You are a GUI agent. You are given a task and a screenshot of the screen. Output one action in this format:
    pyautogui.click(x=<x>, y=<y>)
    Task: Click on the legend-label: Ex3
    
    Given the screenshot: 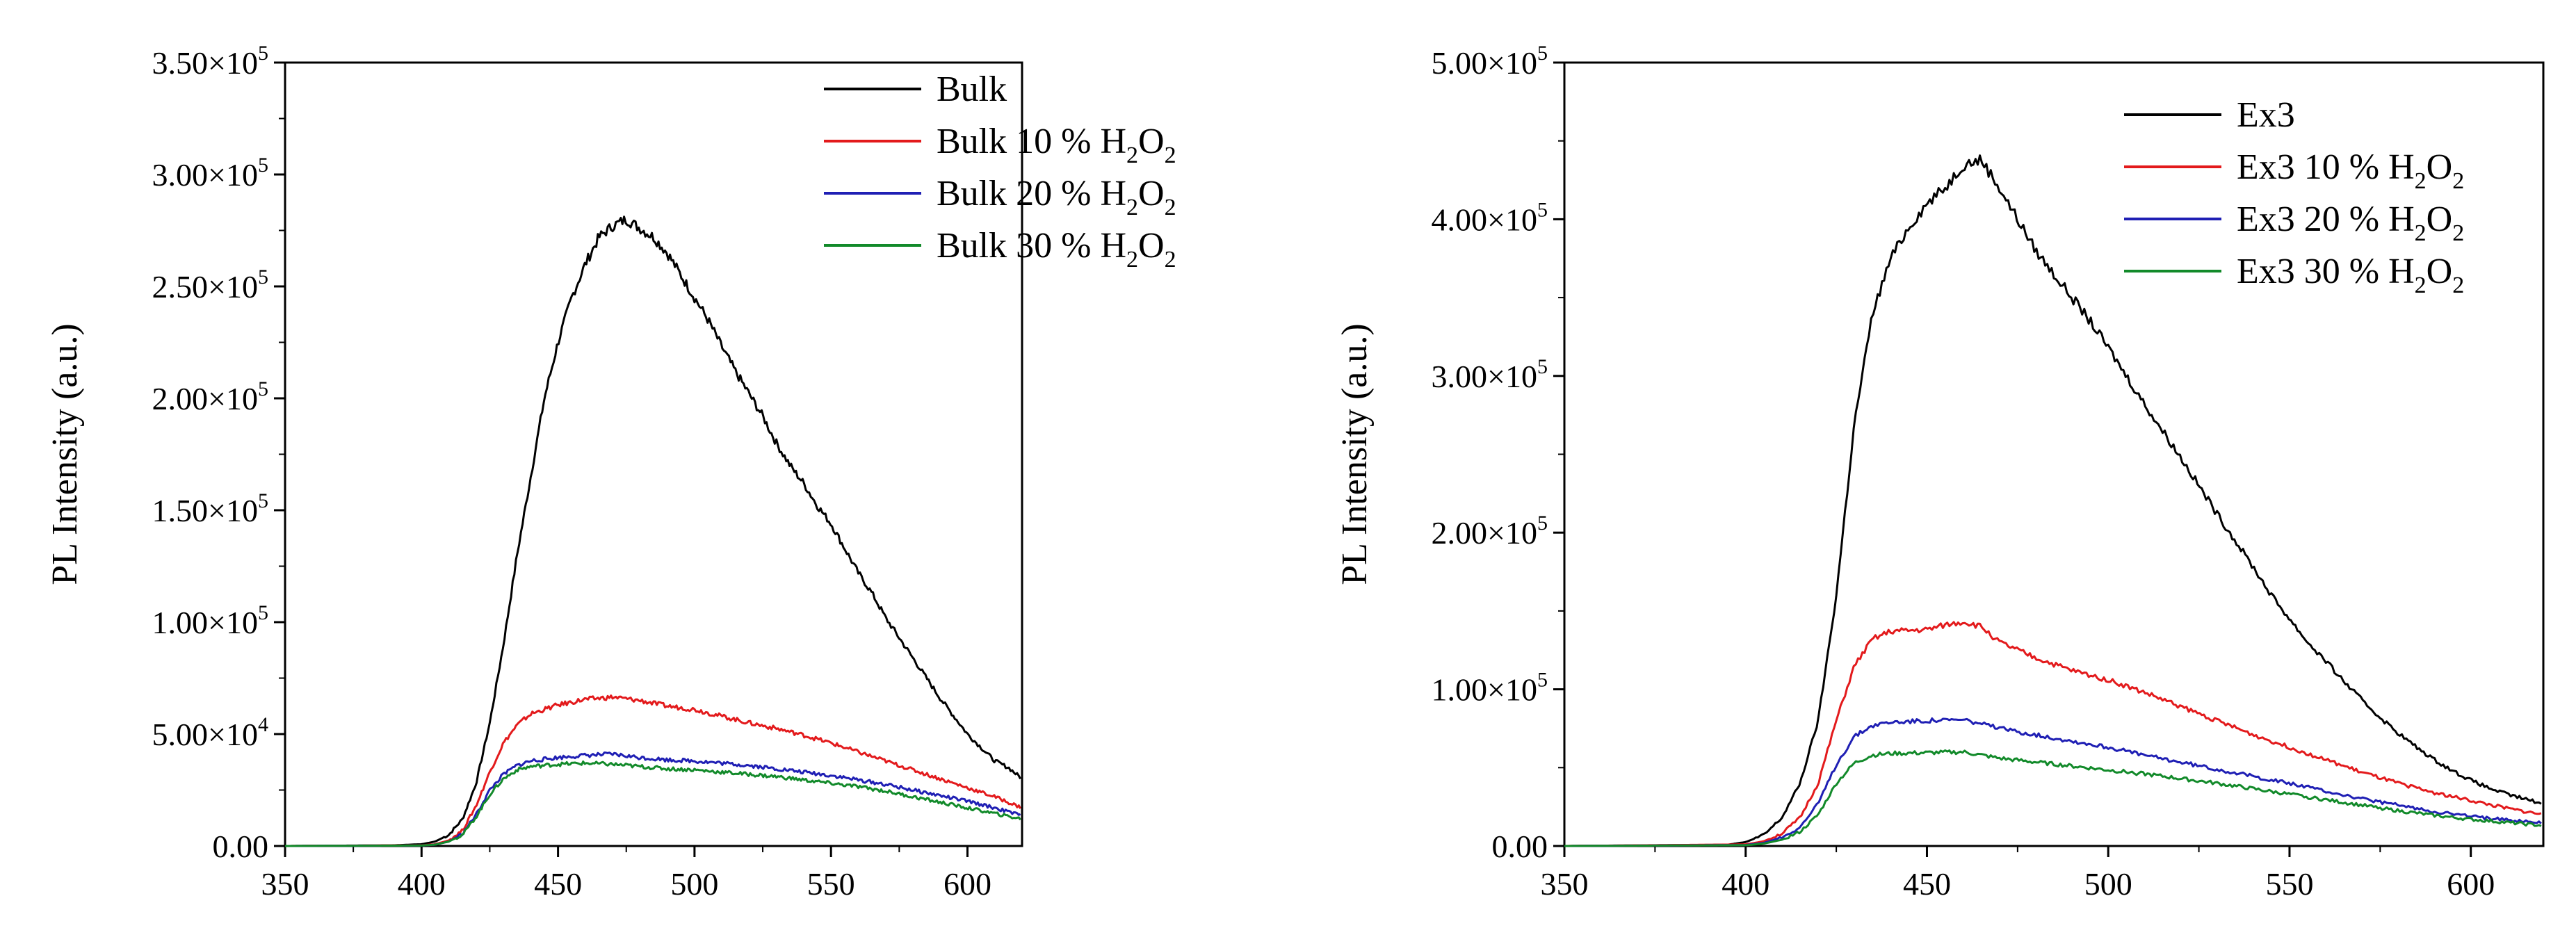 What is the action you would take?
    pyautogui.click(x=2266, y=115)
    